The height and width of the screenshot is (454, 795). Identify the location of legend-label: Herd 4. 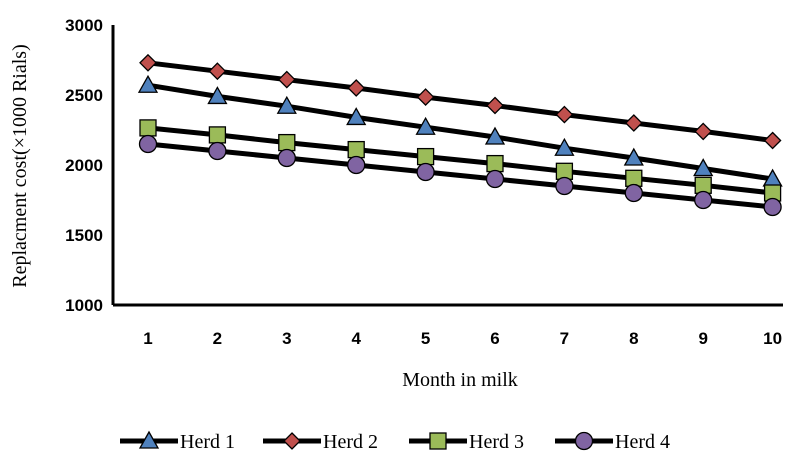
(642, 442).